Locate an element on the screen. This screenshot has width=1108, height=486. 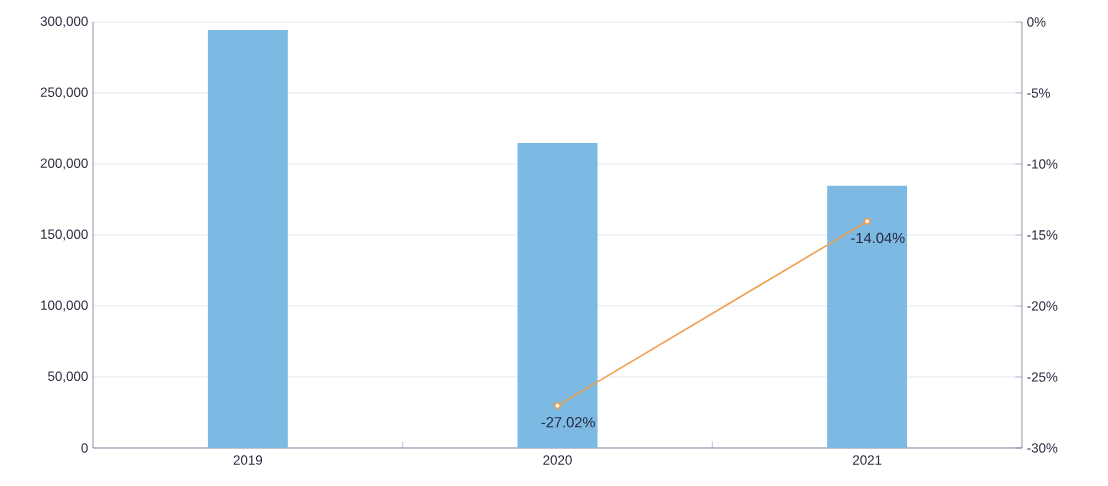
y2-tick-label: -15% is located at coordinates (1042, 235).